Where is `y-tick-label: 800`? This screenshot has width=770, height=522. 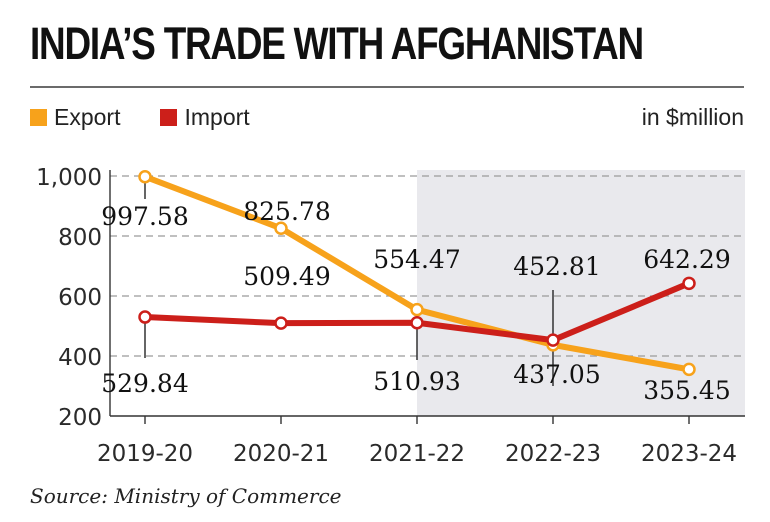 y-tick-label: 800 is located at coordinates (80, 238).